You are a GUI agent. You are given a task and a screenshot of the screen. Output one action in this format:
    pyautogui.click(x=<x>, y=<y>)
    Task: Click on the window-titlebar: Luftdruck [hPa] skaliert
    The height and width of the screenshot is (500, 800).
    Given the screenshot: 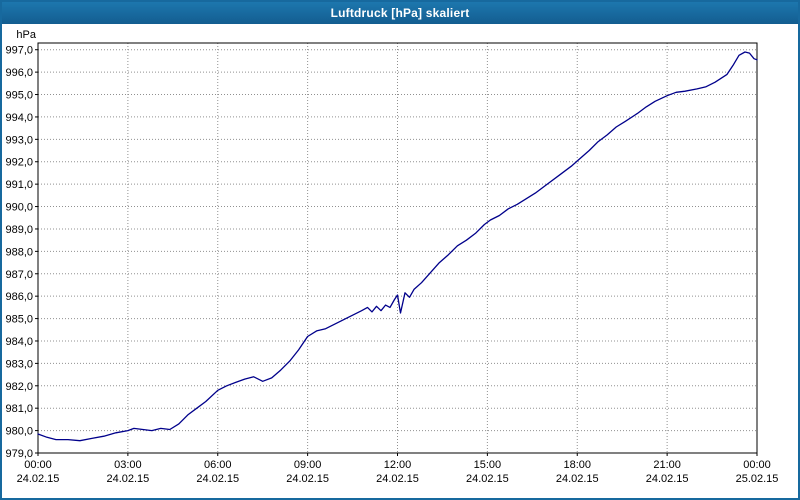 What is the action you would take?
    pyautogui.click(x=400, y=13)
    